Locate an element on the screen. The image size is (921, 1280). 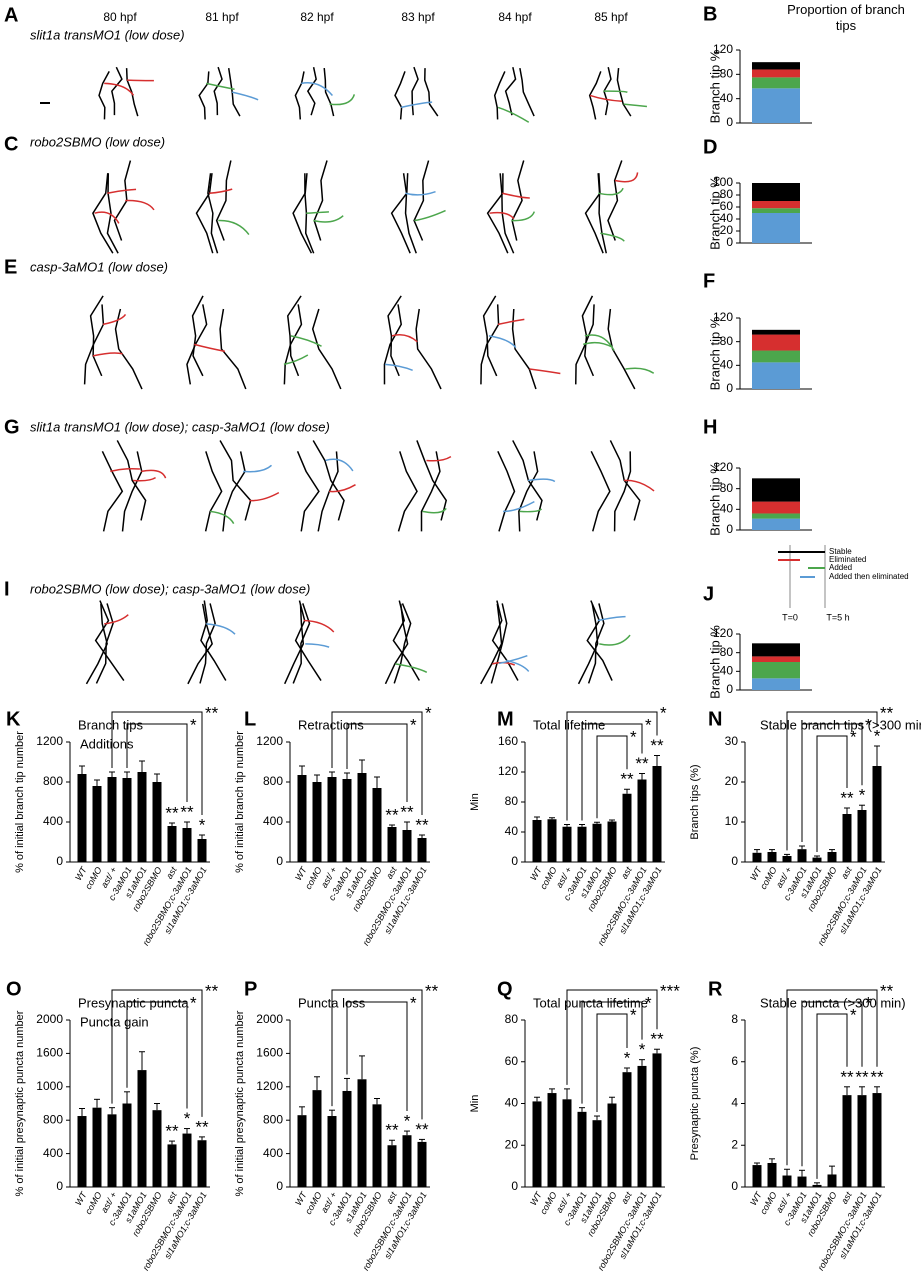
significance-star: * is located at coordinates (627, 1057).